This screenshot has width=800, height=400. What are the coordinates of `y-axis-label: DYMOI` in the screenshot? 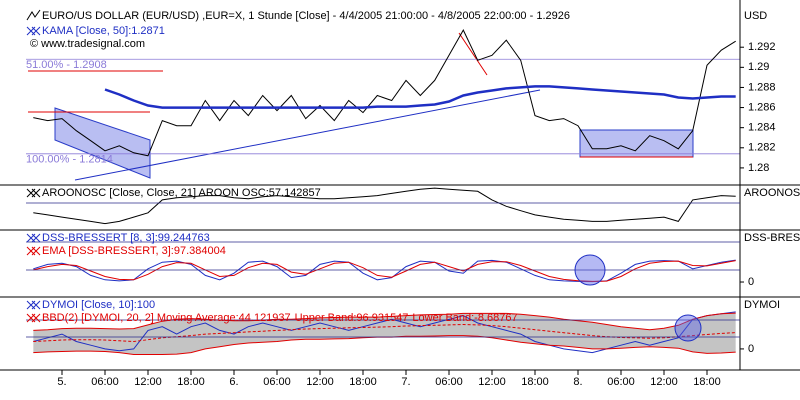 It's located at (762, 305).